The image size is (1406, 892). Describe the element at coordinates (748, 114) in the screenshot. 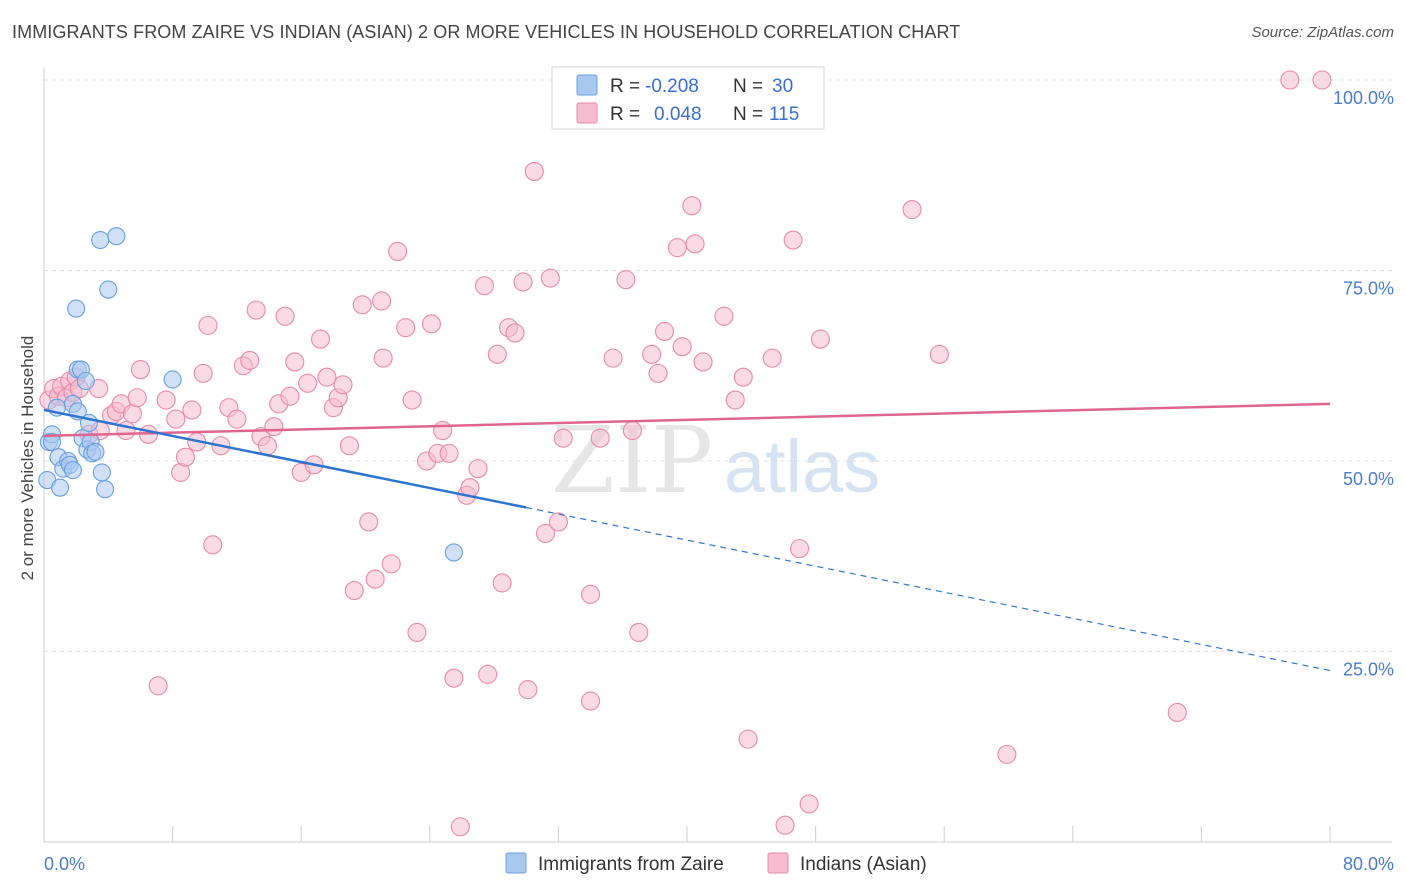

I see `indian-n-label: N =` at that location.